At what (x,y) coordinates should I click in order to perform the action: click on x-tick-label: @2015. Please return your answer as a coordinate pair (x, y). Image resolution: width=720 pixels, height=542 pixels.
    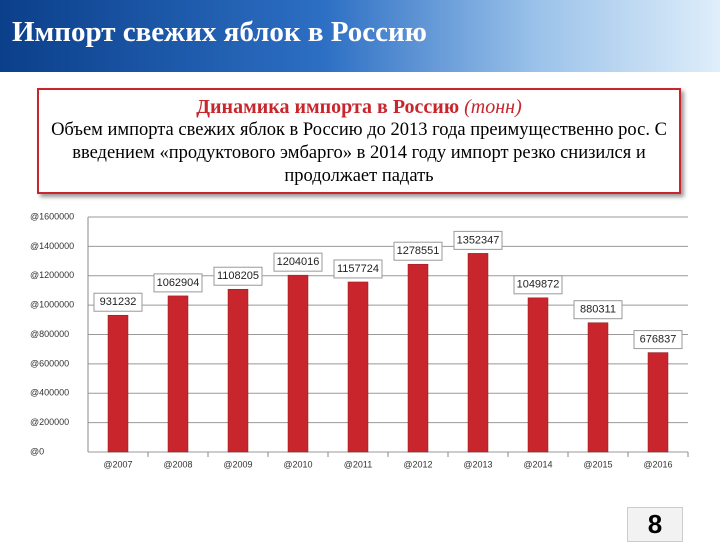
    Looking at the image, I should click on (597, 464).